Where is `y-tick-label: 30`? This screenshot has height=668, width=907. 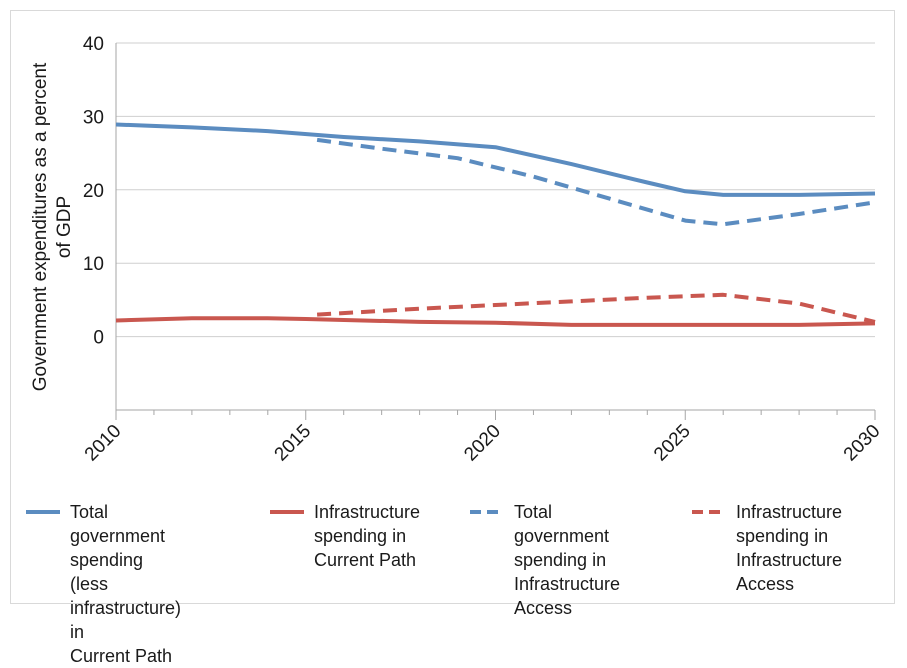 y-tick-label: 30 is located at coordinates (93, 117).